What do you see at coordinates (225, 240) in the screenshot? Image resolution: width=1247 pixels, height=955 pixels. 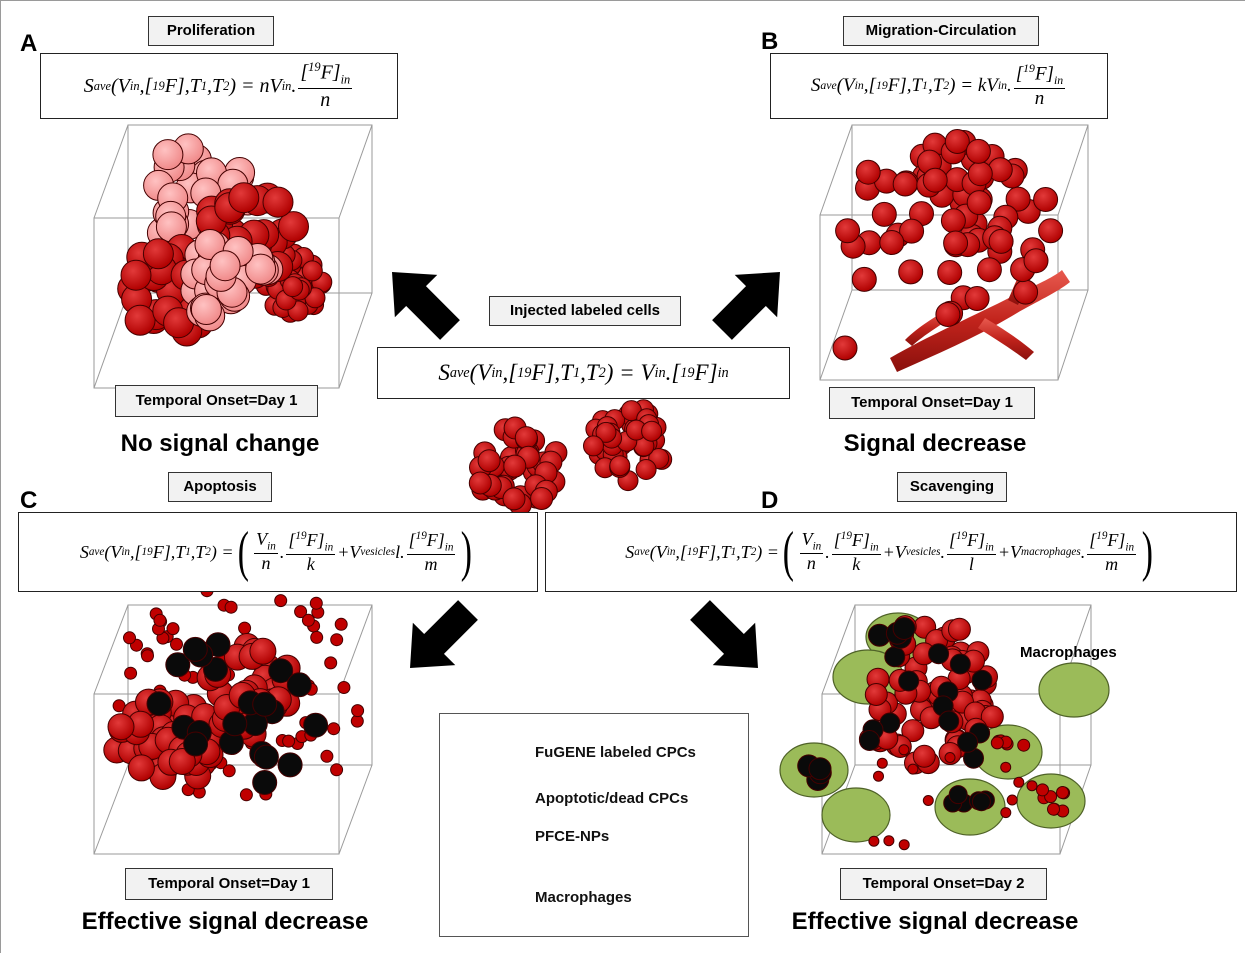 I see `cell-cluster-a` at bounding box center [225, 240].